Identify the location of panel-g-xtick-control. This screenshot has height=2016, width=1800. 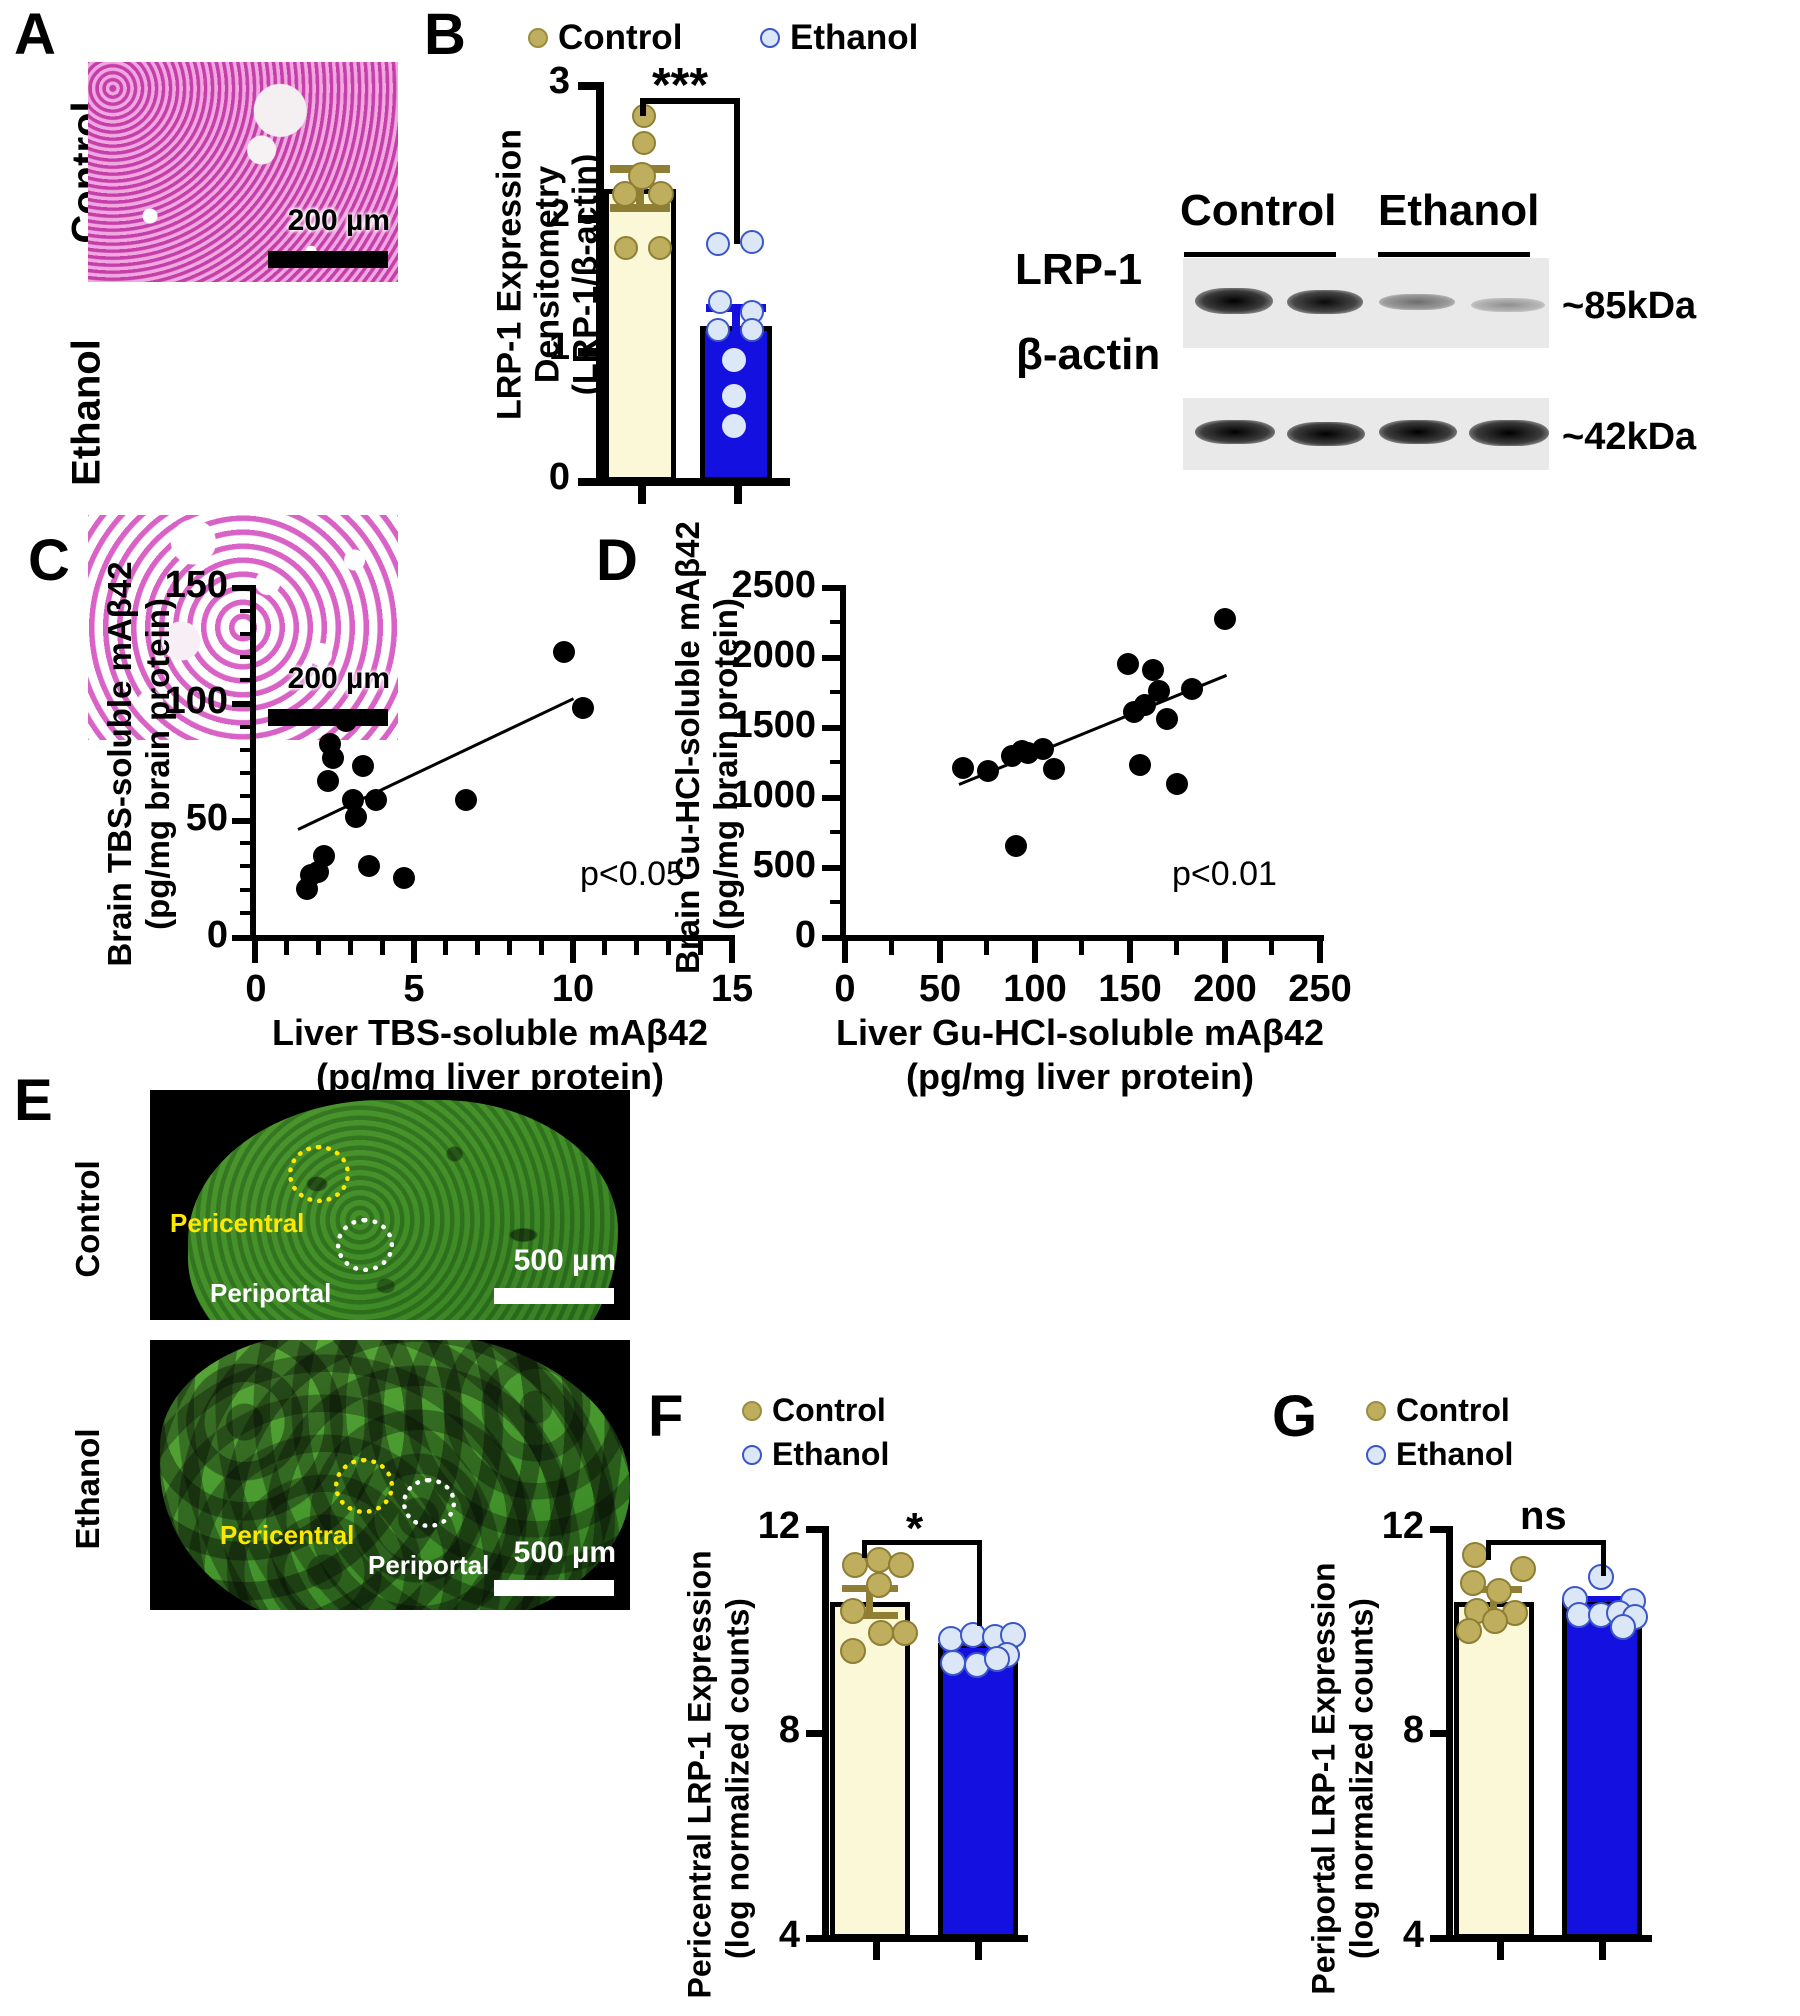
(1500, 1951).